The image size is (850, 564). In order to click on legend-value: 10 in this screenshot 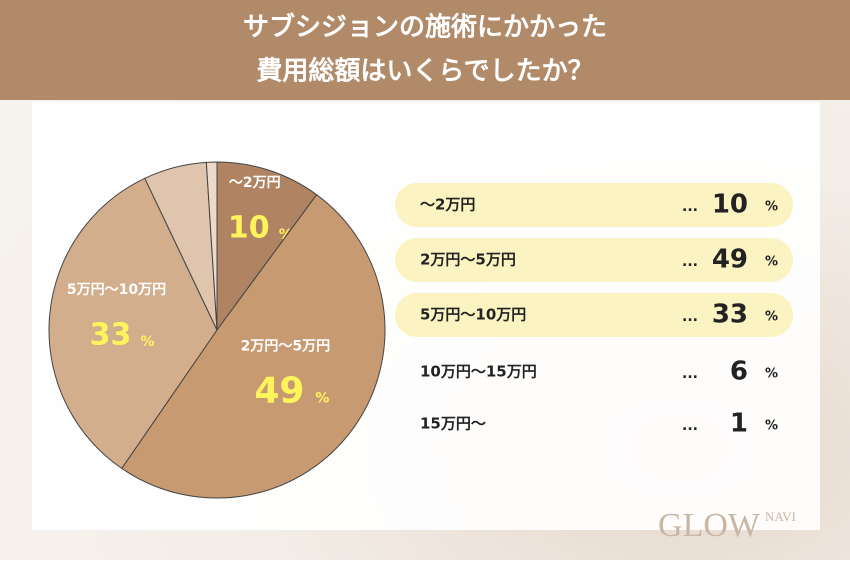, I will do `click(730, 205)`.